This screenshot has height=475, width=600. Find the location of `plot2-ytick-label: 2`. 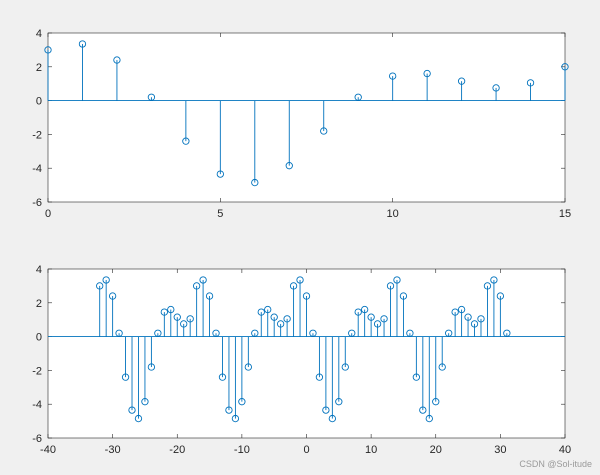

plot2-ytick-label: 2 is located at coordinates (39, 304).